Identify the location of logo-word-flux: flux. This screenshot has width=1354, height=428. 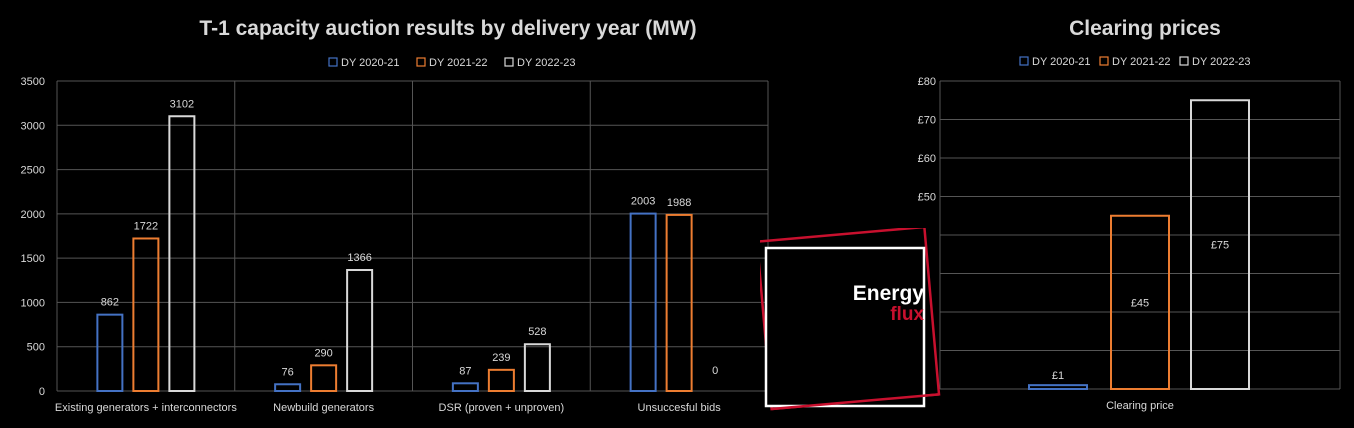
(907, 314).